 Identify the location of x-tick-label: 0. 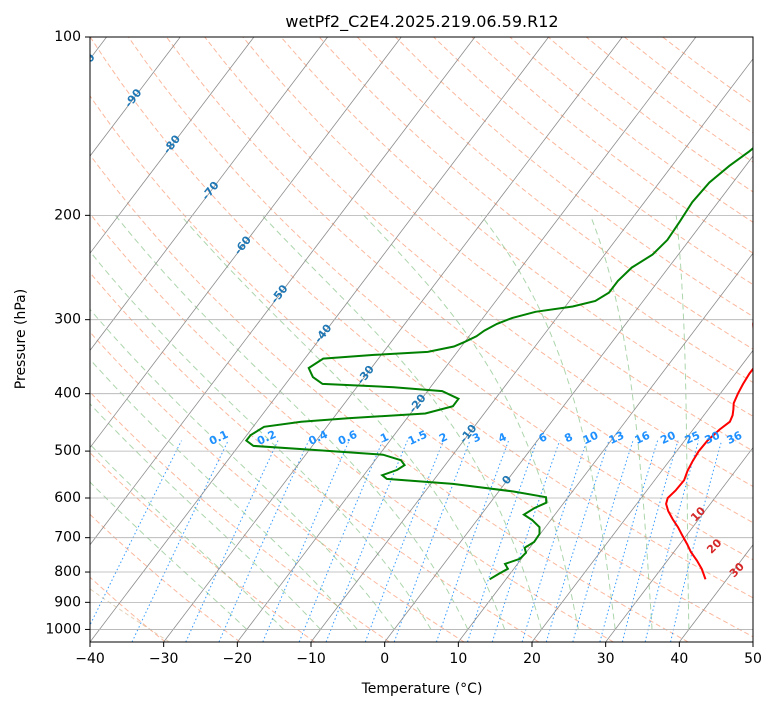
(384, 659).